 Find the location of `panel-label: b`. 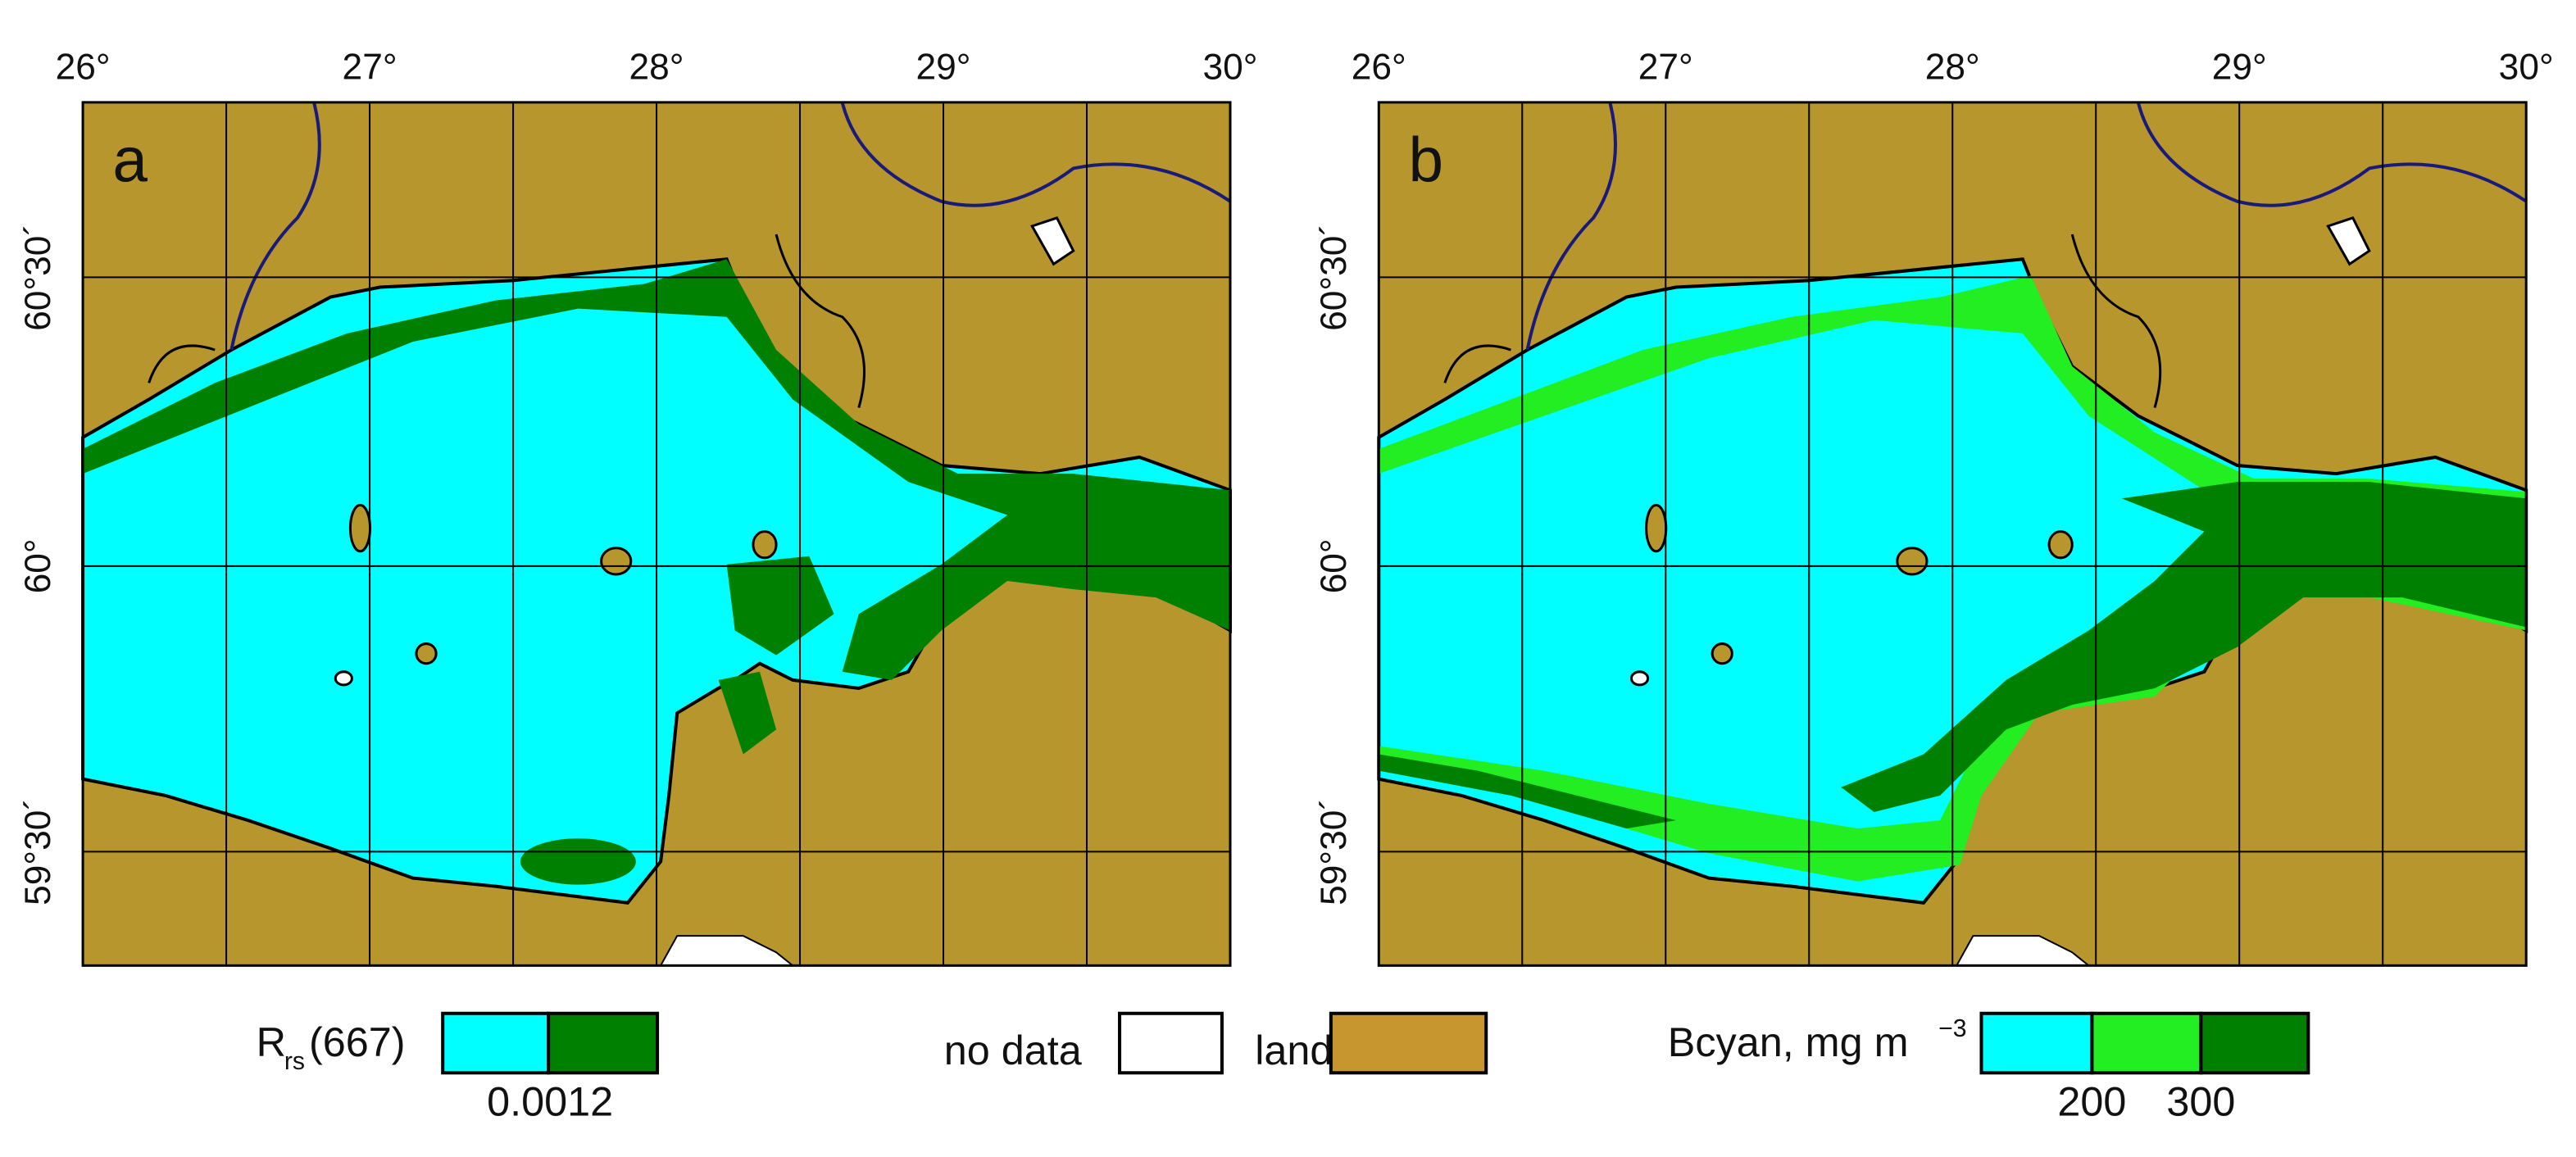

panel-label: b is located at coordinates (1426, 161).